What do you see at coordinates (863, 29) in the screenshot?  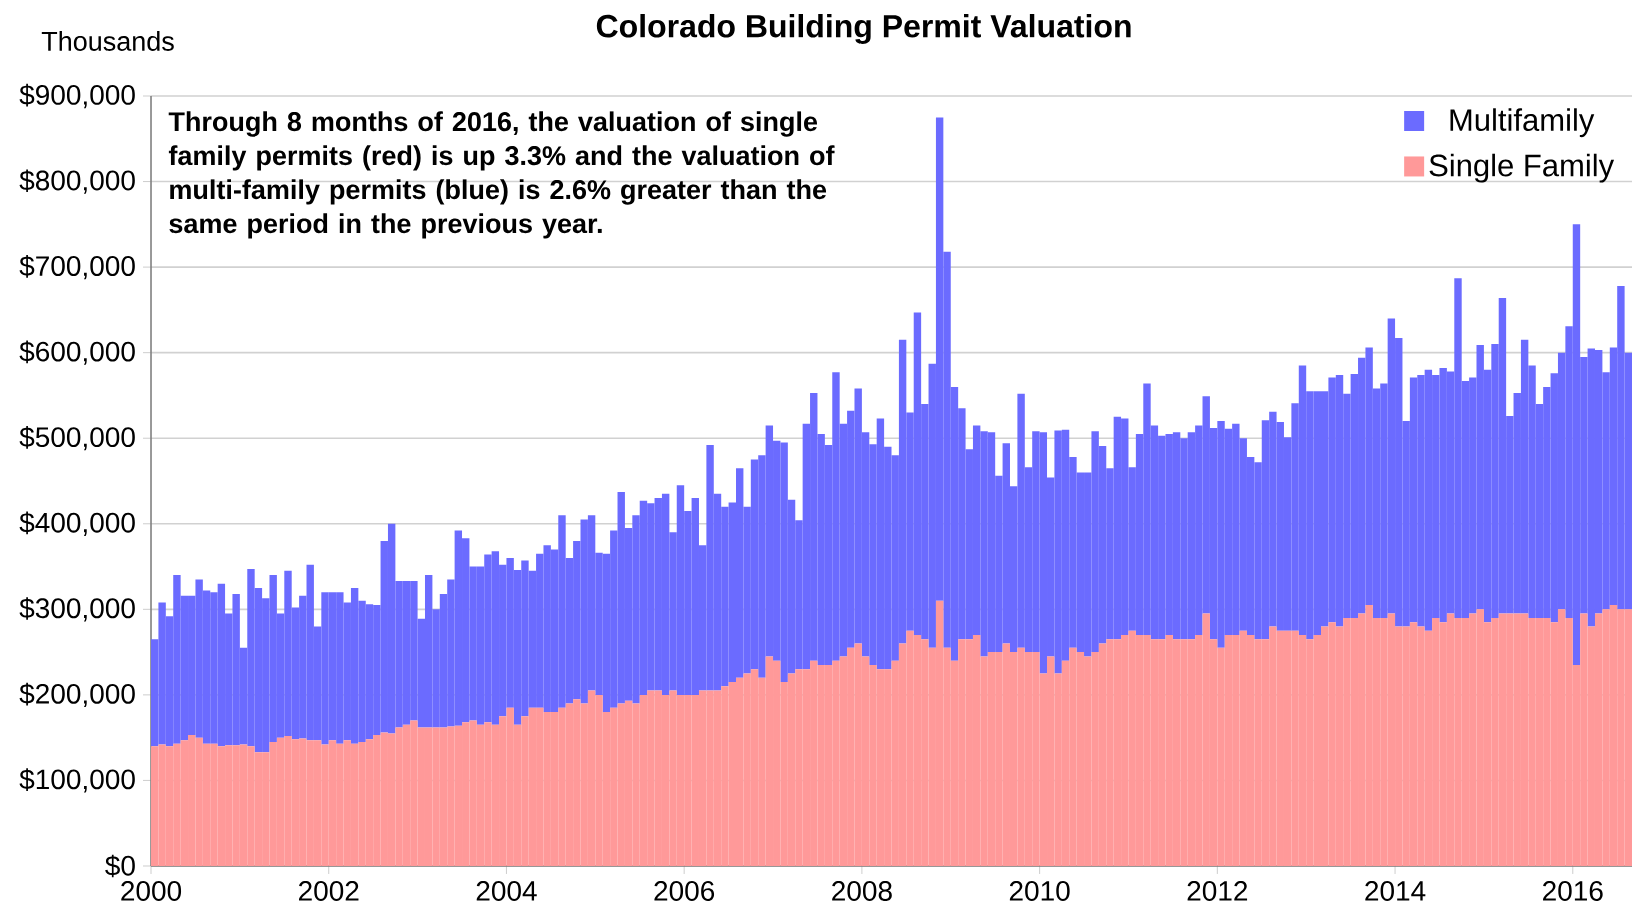 I see `chart-title: Colorado Building Permit Valuation` at bounding box center [863, 29].